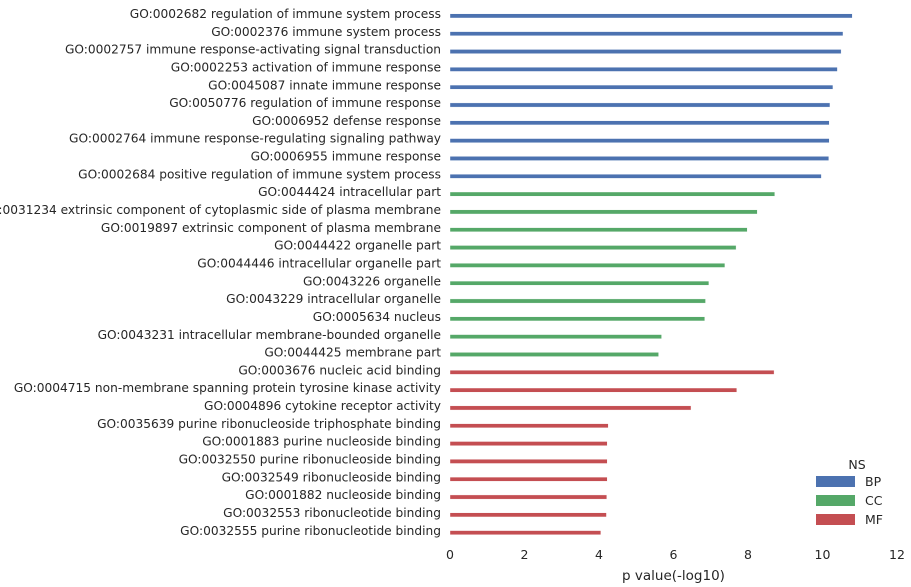  Describe the element at coordinates (525, 554) in the screenshot. I see `x-tick-label: 2` at that location.